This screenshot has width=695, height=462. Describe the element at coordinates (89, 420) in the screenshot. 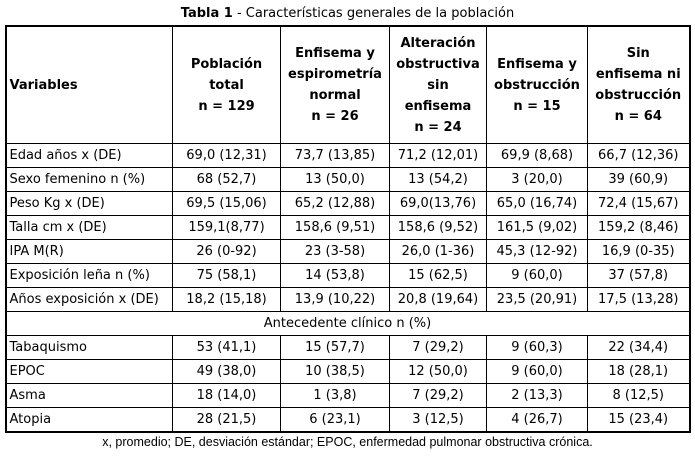

I see `row-label: Atopia` at that location.